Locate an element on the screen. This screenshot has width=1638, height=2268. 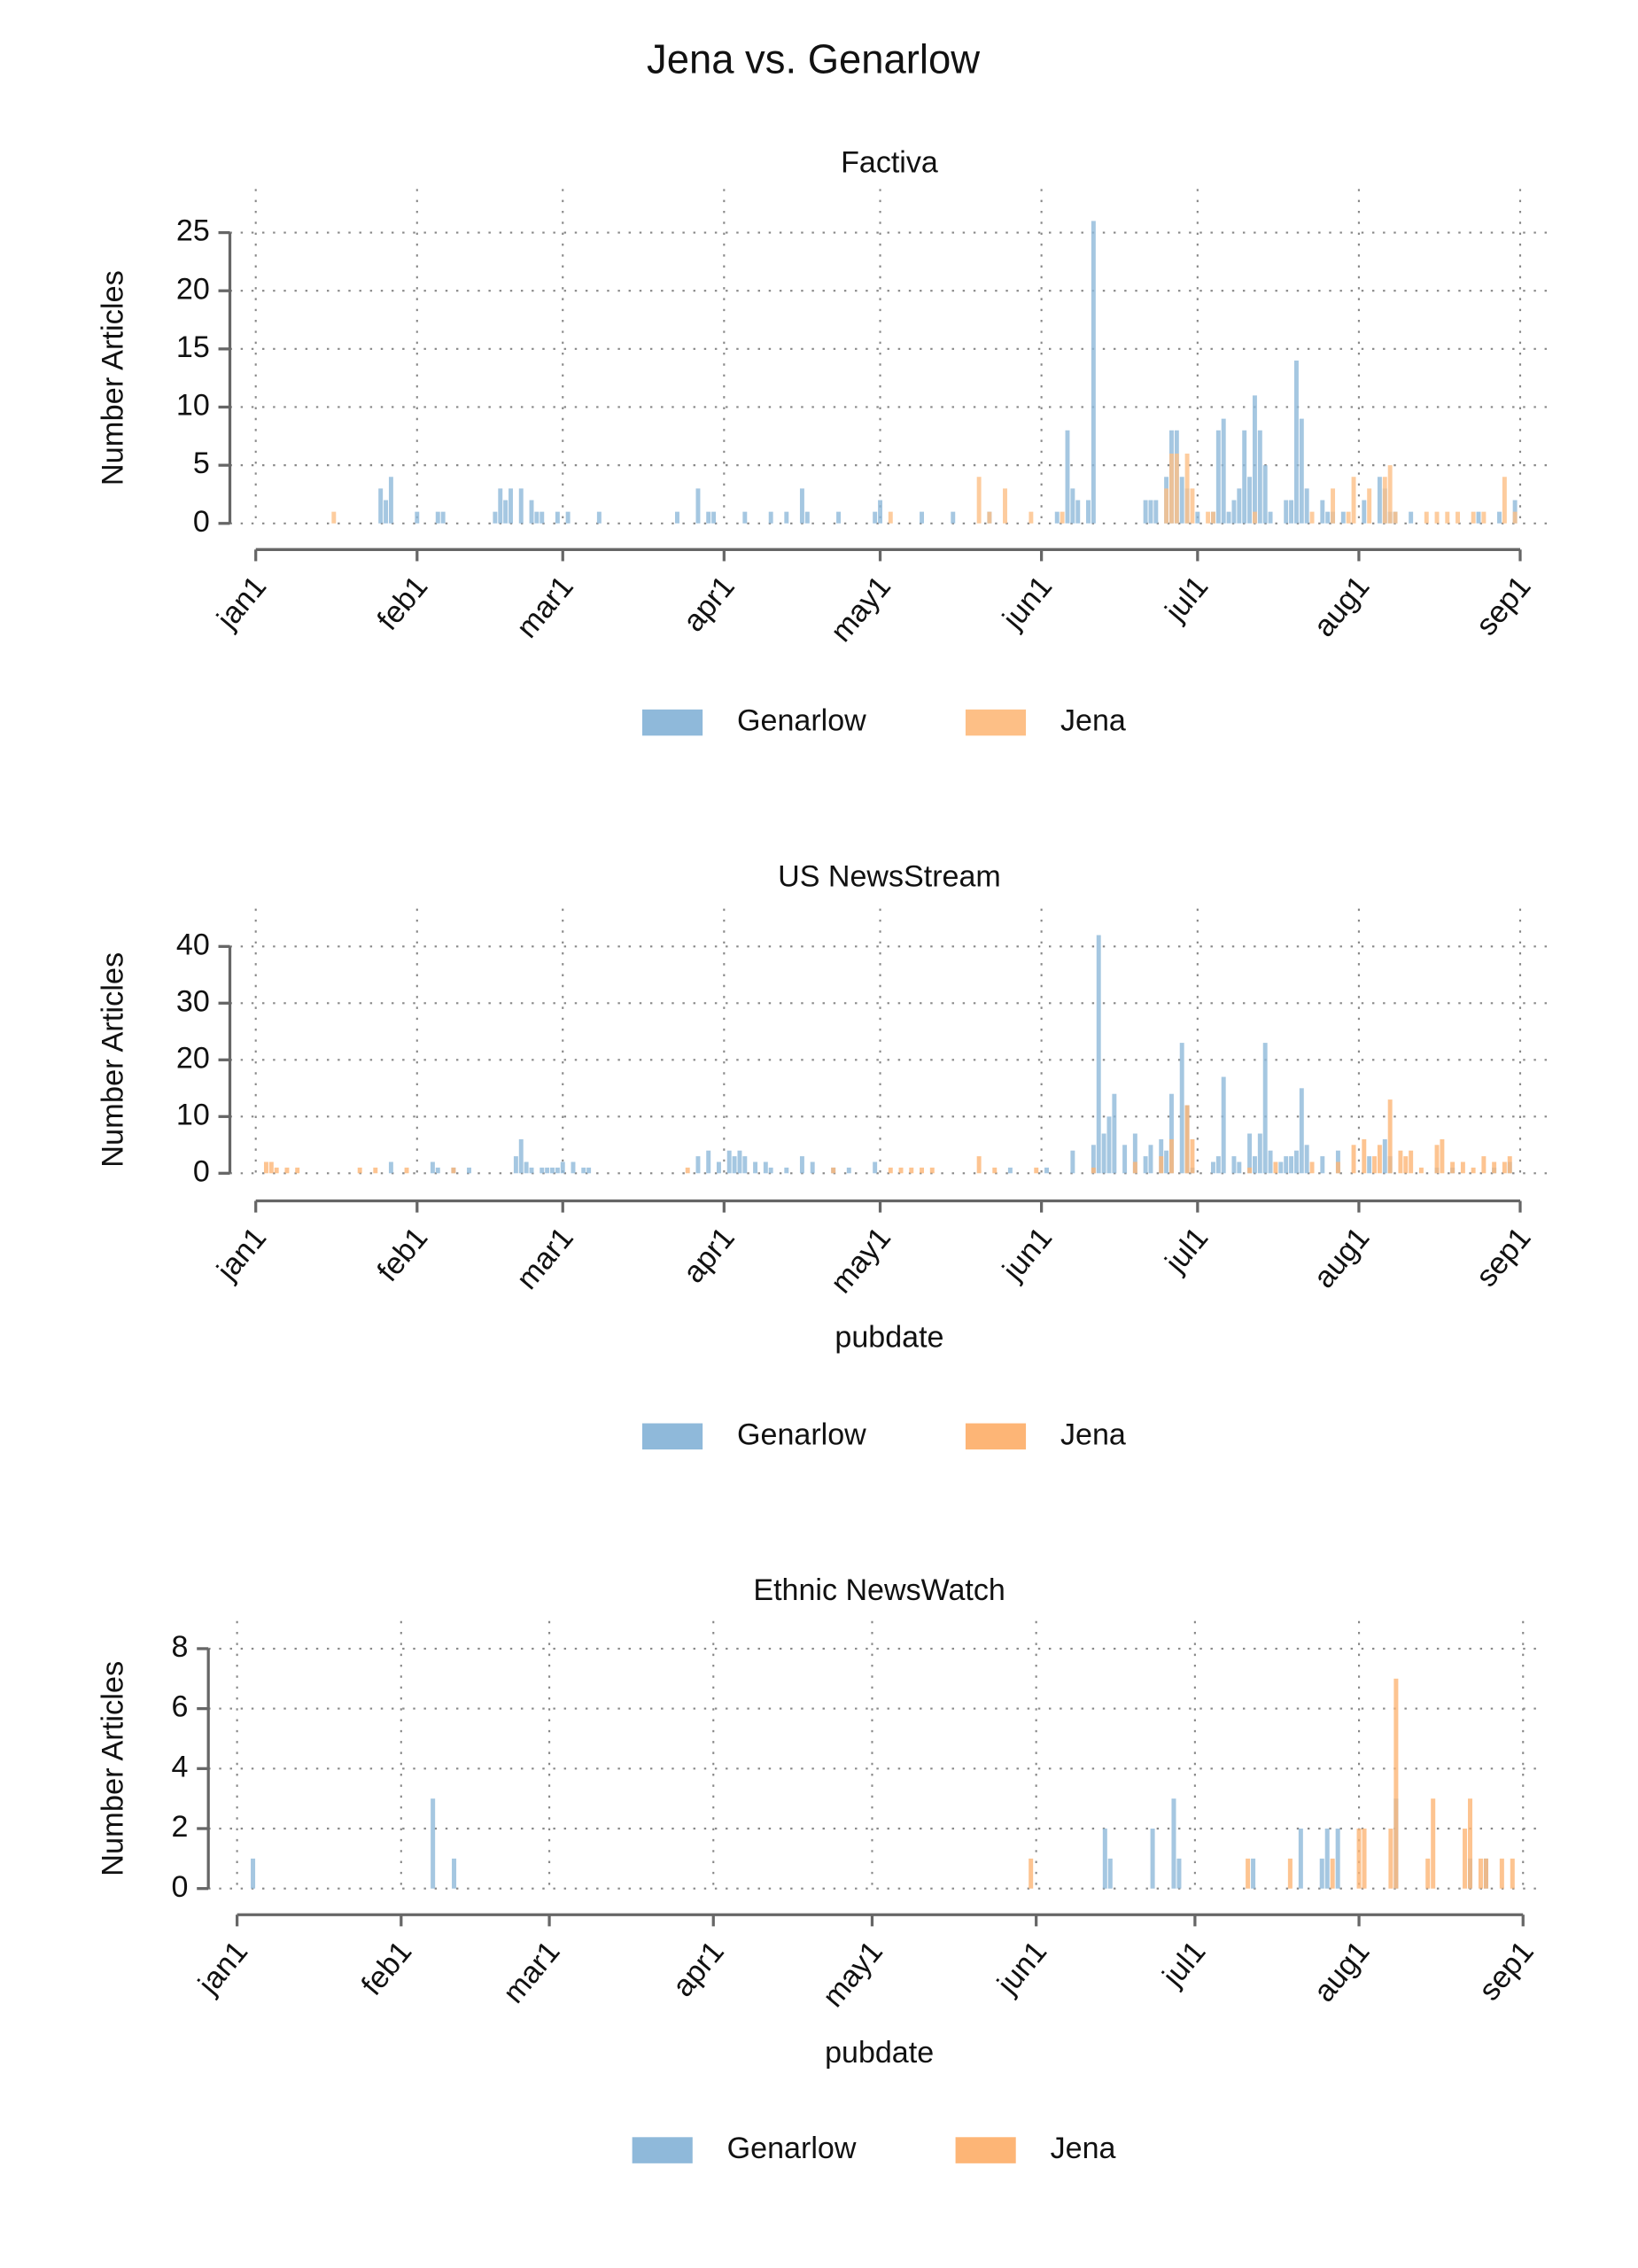
y-tick-label: 15 is located at coordinates (193, 347).